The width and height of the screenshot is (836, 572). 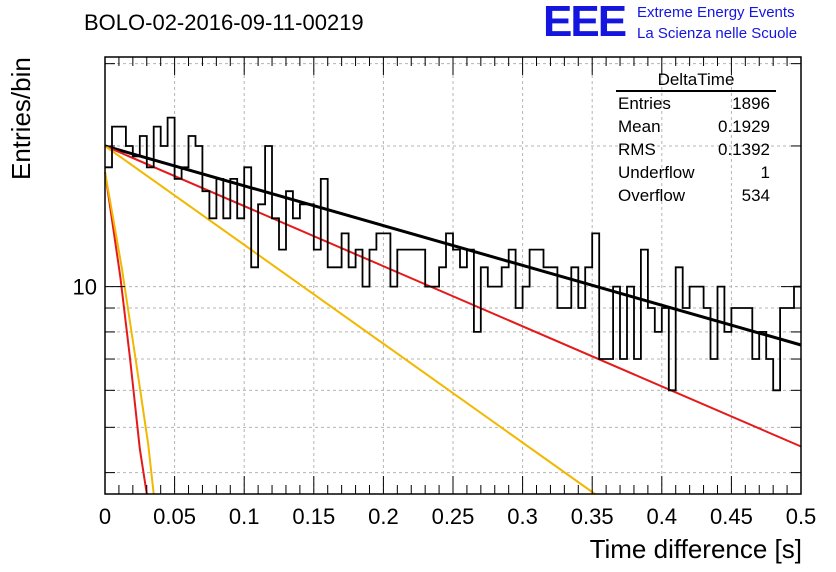 What do you see at coordinates (765, 172) in the screenshot?
I see `stats-value: 1` at bounding box center [765, 172].